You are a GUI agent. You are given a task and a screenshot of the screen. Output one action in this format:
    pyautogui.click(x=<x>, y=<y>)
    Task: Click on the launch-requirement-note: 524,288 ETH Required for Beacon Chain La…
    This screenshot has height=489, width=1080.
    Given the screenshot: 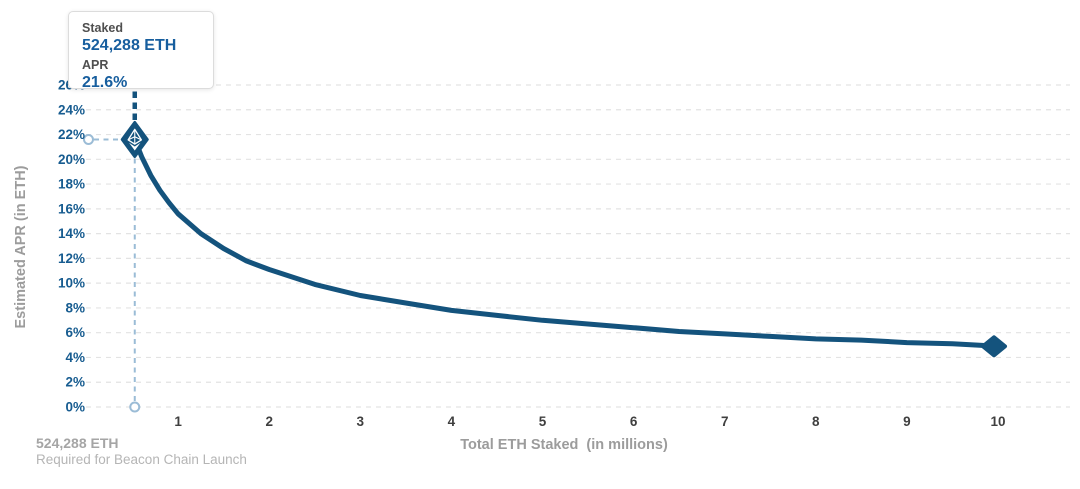 What is the action you would take?
    pyautogui.click(x=141, y=451)
    